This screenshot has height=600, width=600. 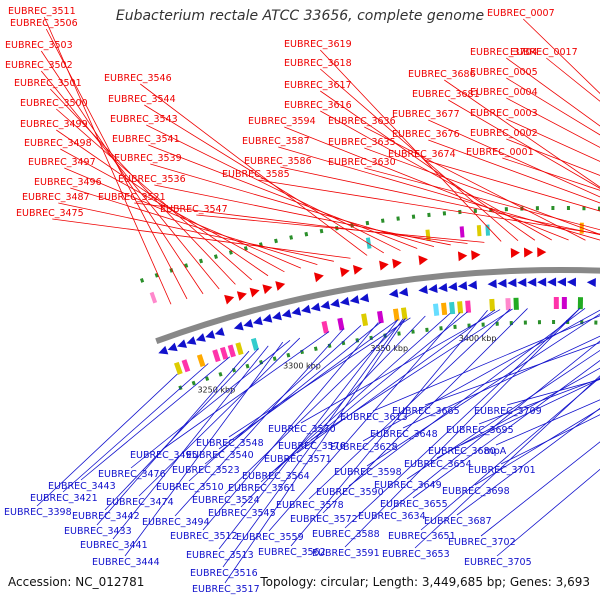 What do you see at coordinates (298, 459) in the screenshot?
I see `gene-label-bottom: EUBREC_3571` at bounding box center [298, 459].